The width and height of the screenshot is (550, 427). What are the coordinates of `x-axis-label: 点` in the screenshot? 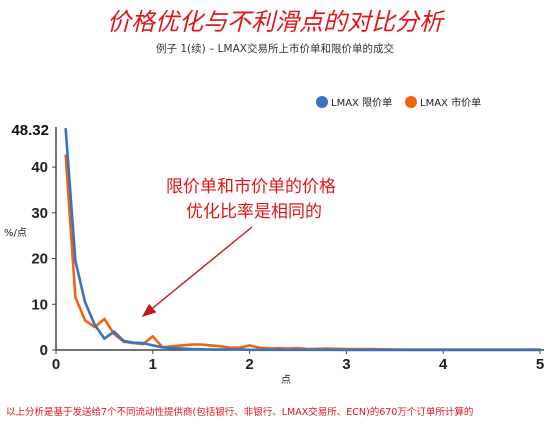 It's located at (286, 380).